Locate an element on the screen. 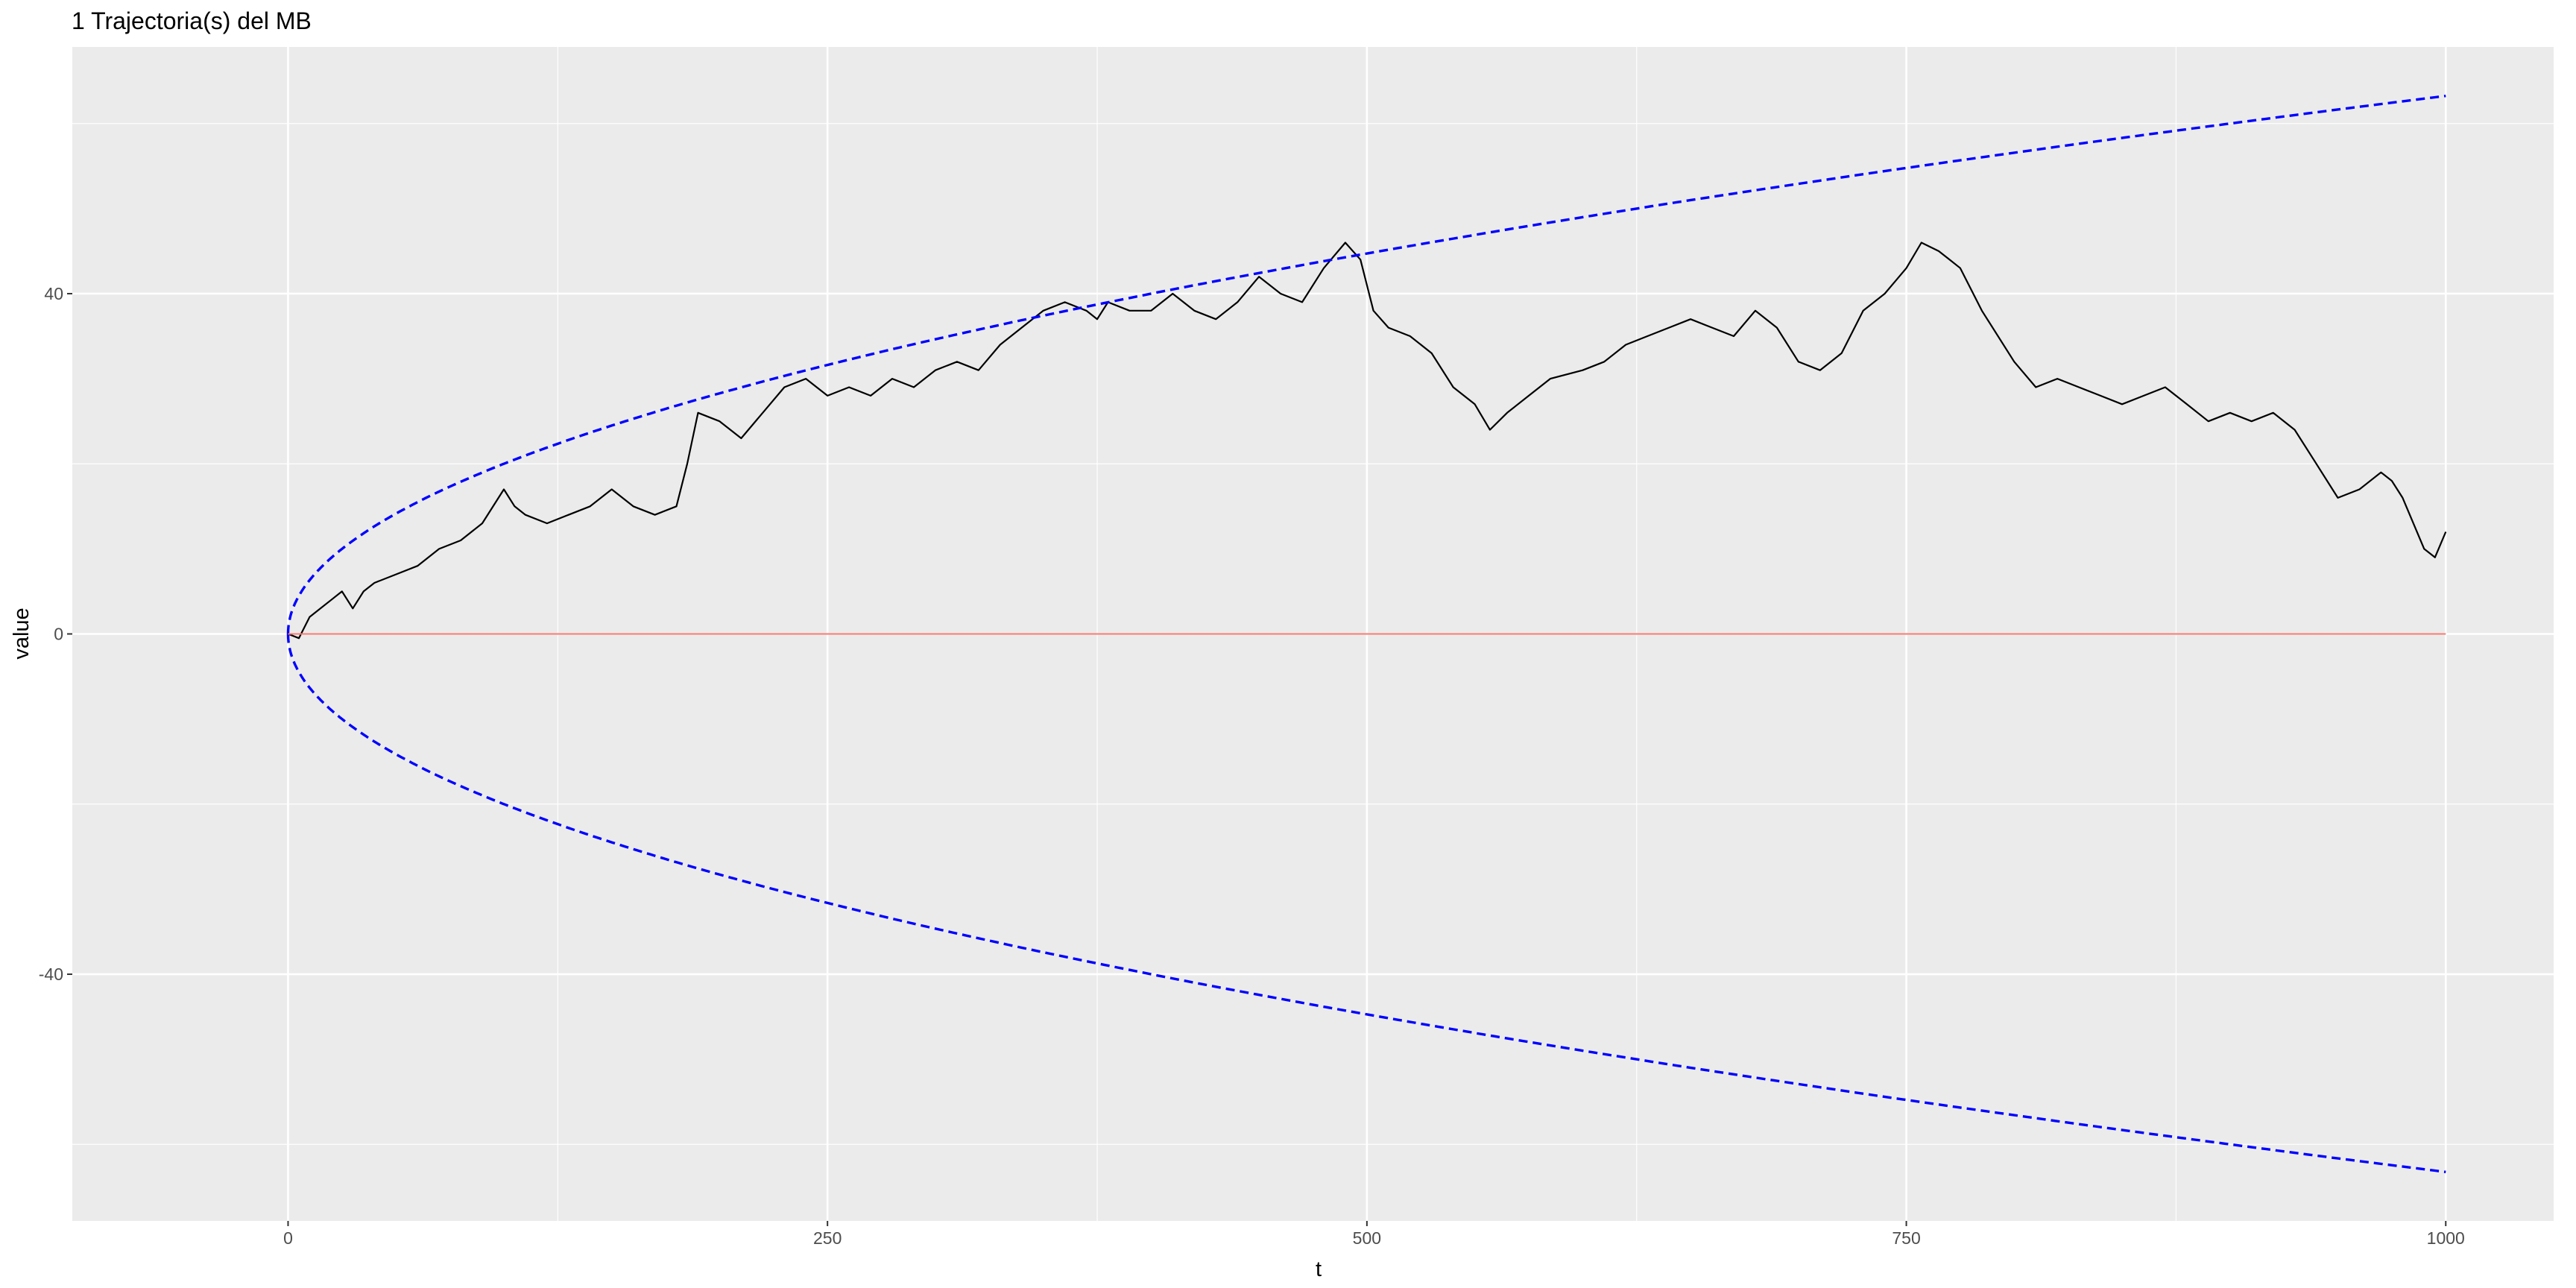 The width and height of the screenshot is (2576, 1288). y-axis-title: value is located at coordinates (22, 633).